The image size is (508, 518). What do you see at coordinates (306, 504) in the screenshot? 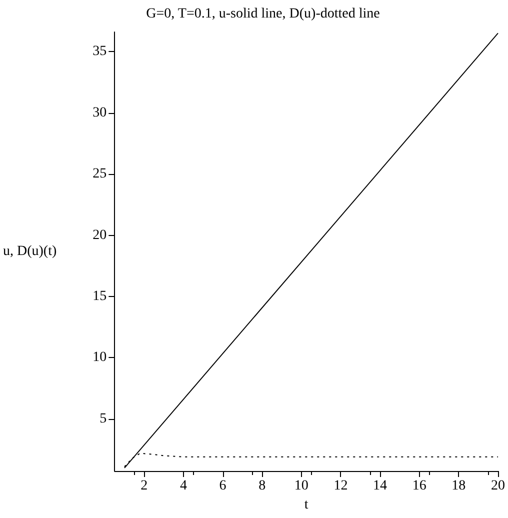
I see `x-axis-title: t` at bounding box center [306, 504].